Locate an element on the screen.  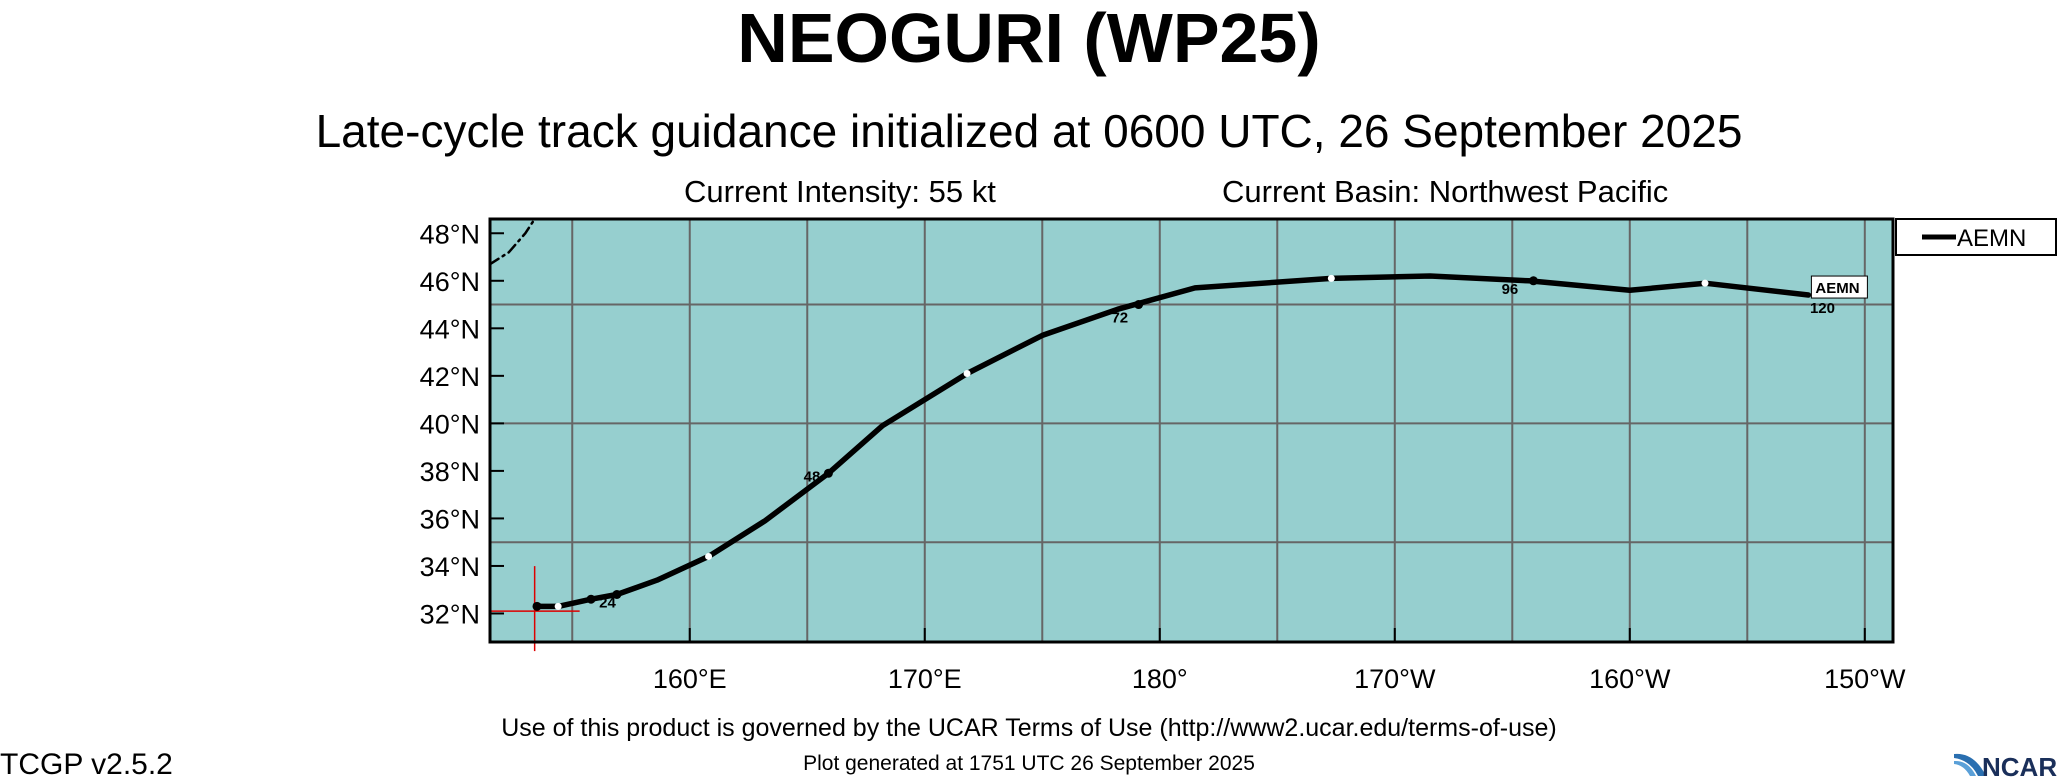
longitude-ticks: 160°E 170°E 180° 170°W 160°W 150°W is located at coordinates (1279, 661).